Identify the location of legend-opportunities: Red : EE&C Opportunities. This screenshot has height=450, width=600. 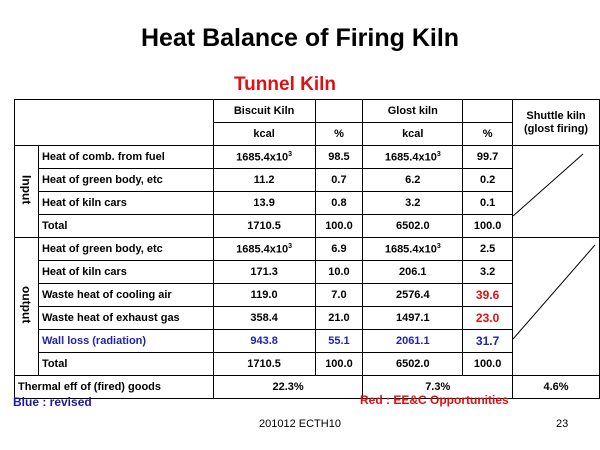
(434, 400).